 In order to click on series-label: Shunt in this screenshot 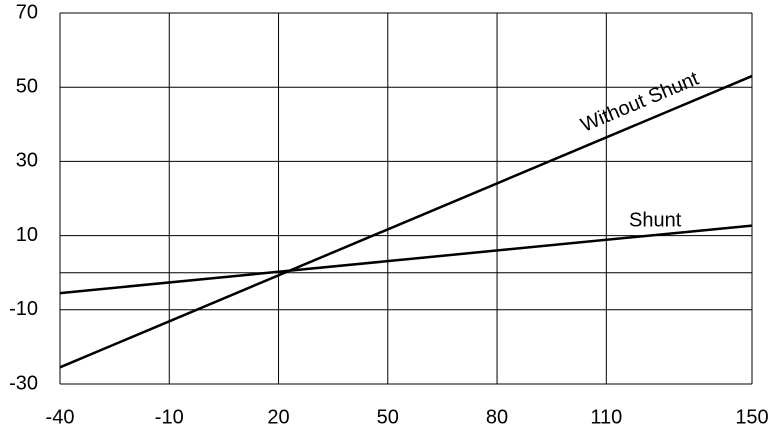, I will do `click(655, 220)`.